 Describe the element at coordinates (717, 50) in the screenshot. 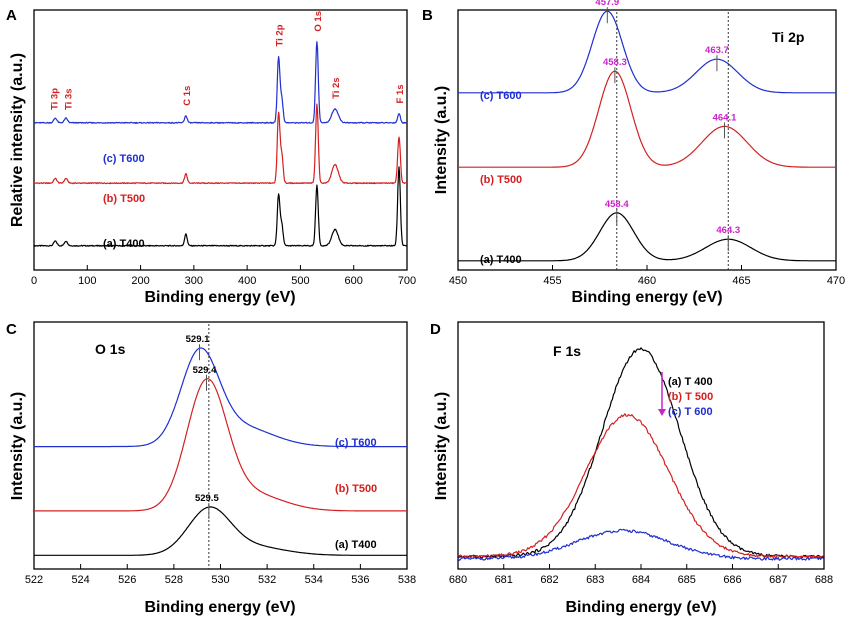

I see `panel-b-peak-label: 463.7` at that location.